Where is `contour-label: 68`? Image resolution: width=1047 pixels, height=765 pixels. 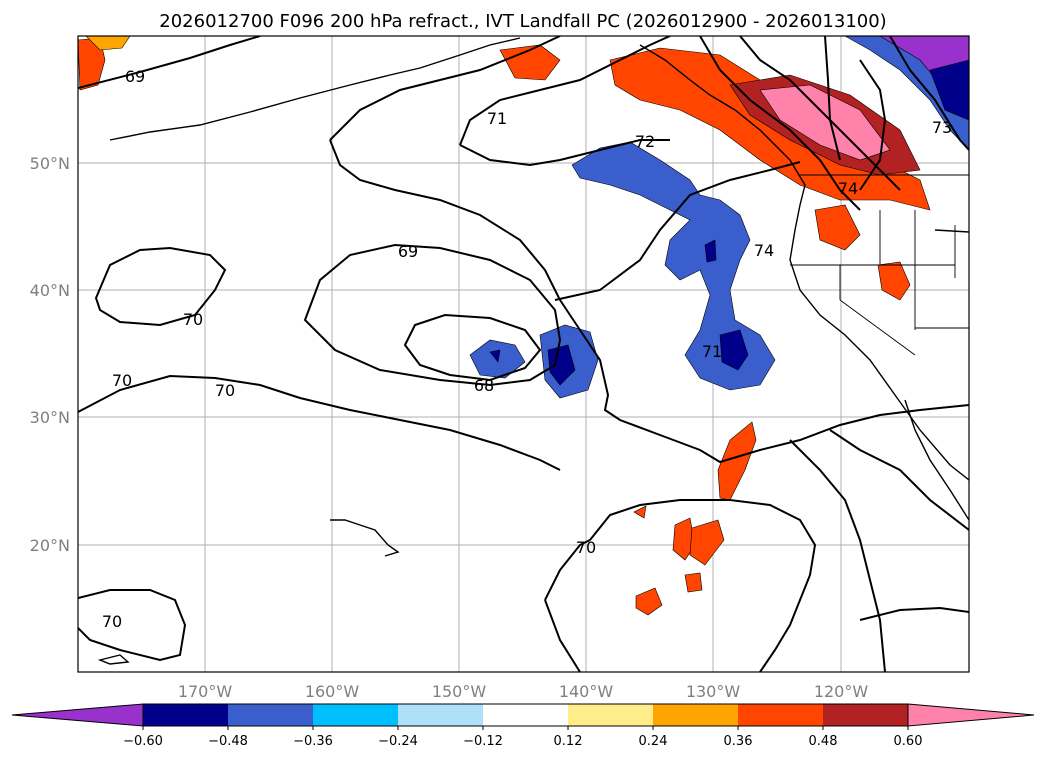 contour-label: 68 is located at coordinates (484, 385).